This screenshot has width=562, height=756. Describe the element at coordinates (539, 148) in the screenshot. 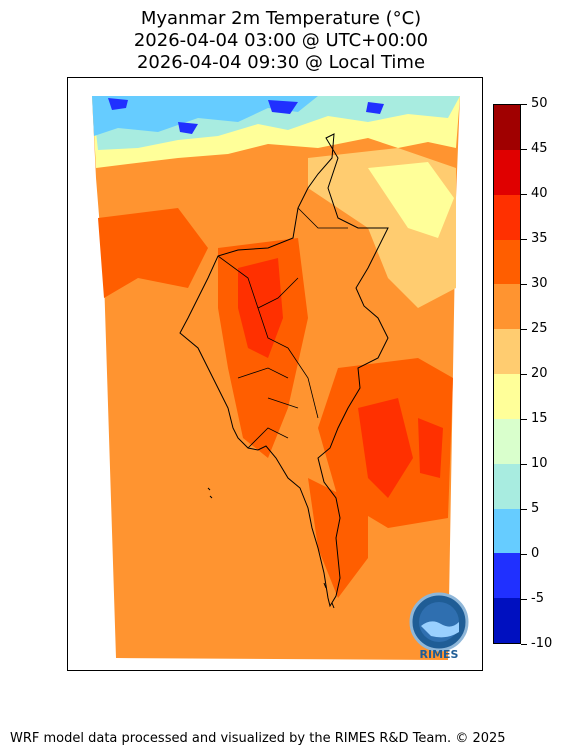

I see `colorbar-tick-label: 45` at that location.